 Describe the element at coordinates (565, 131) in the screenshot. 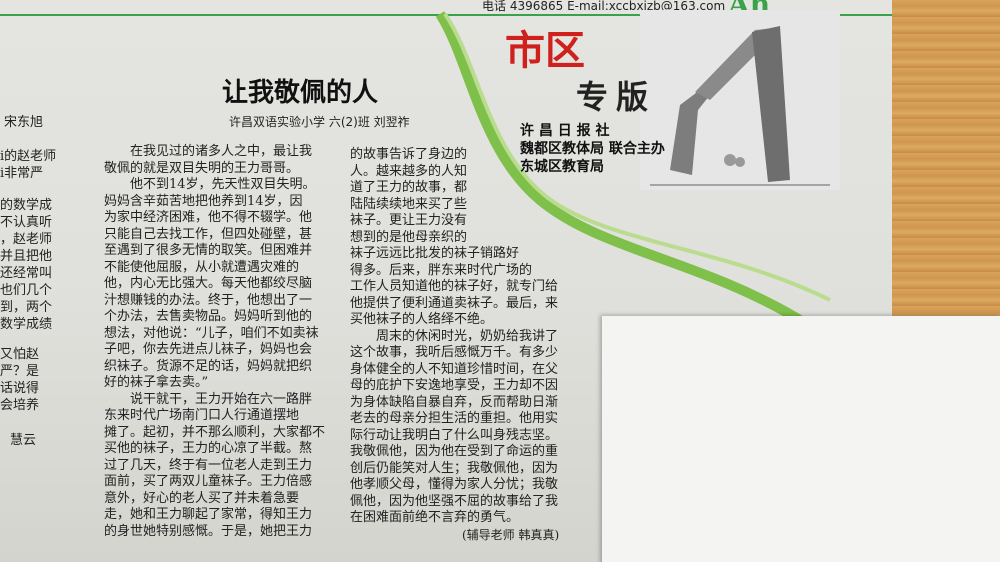

I see `sponsor-line: 许 昌 日 报 社` at that location.